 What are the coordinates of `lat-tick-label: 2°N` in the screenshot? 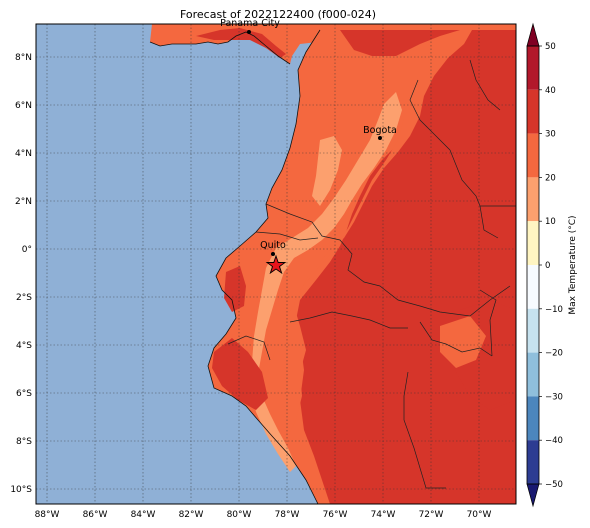 It's located at (23, 202).